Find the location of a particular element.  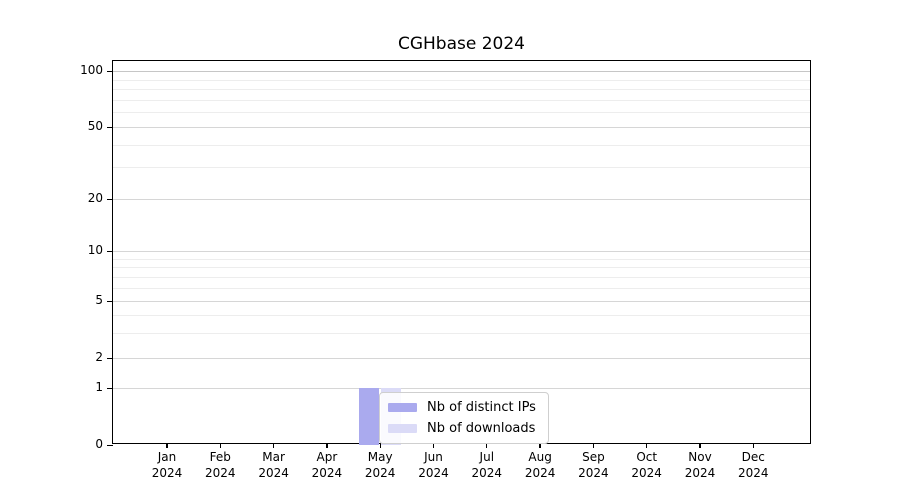

y-tick-label: 0 is located at coordinates (99, 444).